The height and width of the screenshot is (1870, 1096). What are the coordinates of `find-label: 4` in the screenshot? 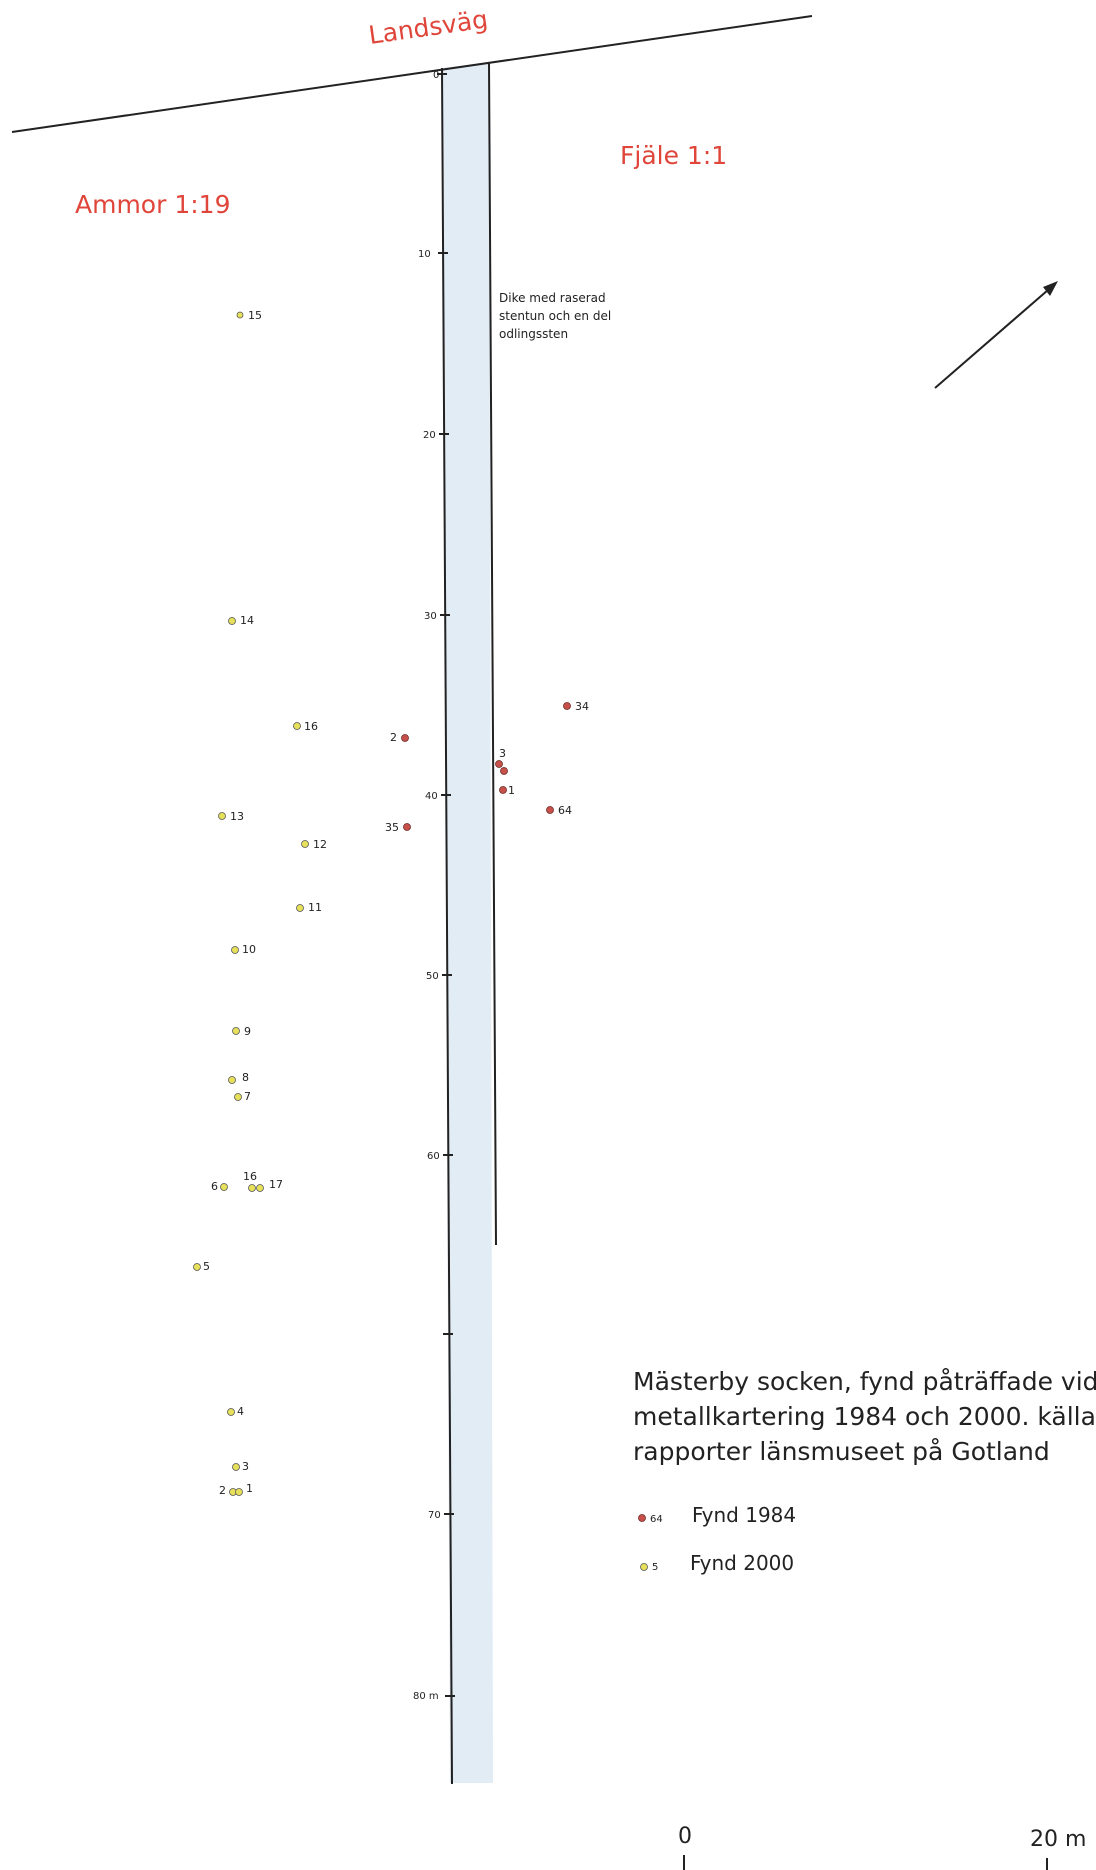 It's located at (240, 1411).